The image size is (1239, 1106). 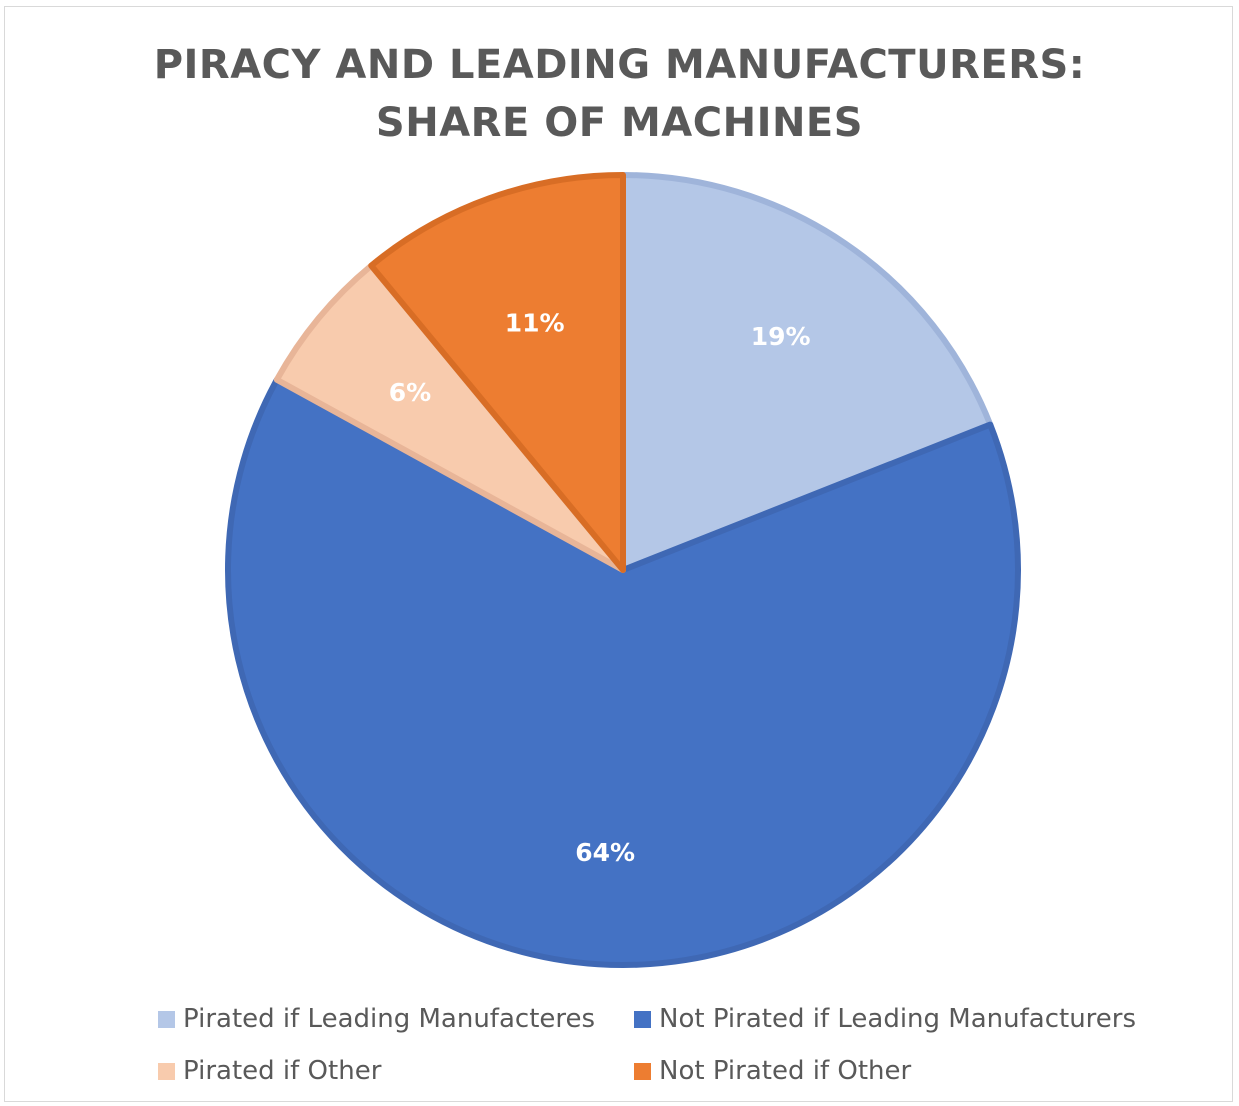 I want to click on pie-slice-pirated-leading, so click(x=807, y=372).